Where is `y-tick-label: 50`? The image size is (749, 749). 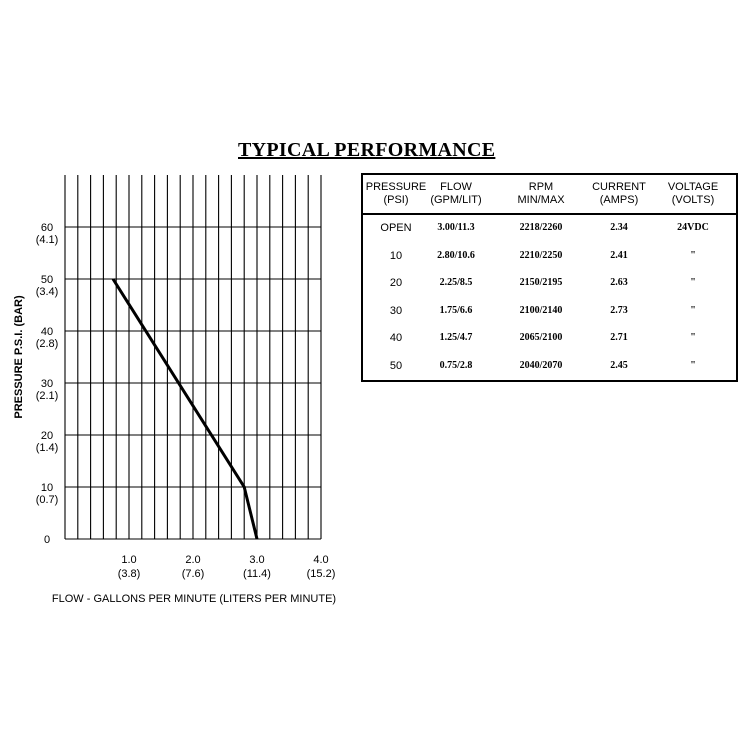
y-tick-label: 50 is located at coordinates (47, 280).